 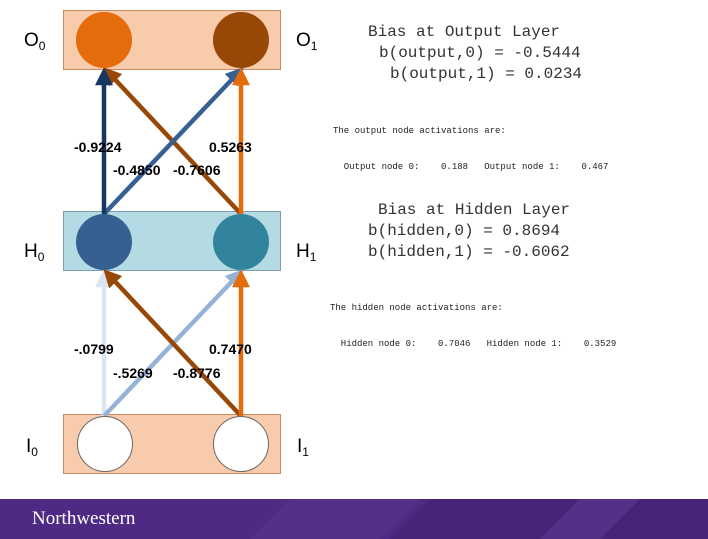 I want to click on footer-decoration, so click(x=479, y=519).